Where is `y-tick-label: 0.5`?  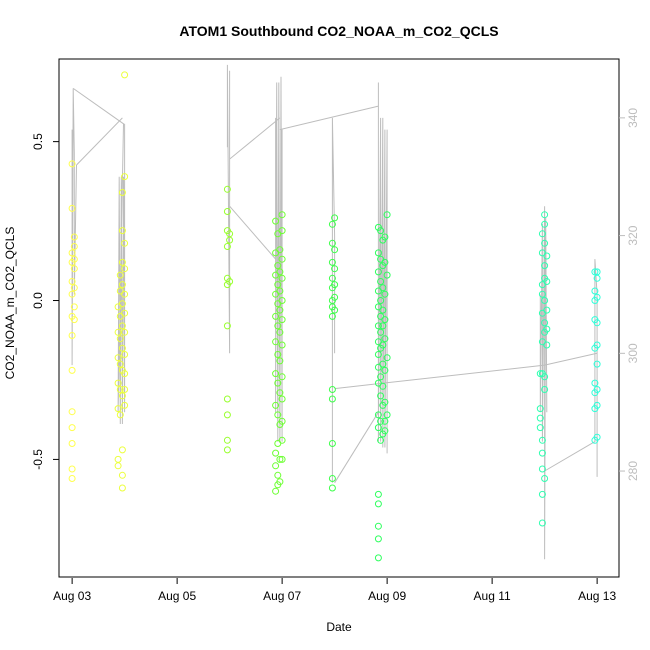 y-tick-label: 0.5 is located at coordinates (38, 141).